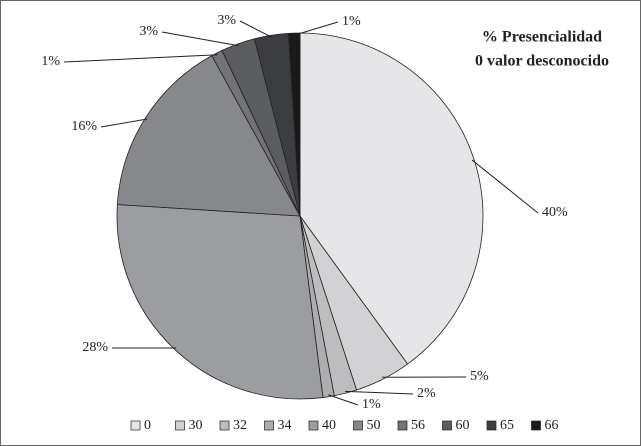 Image resolution: width=641 pixels, height=446 pixels. Describe the element at coordinates (418, 425) in the screenshot. I see `legend-label: 56` at that location.